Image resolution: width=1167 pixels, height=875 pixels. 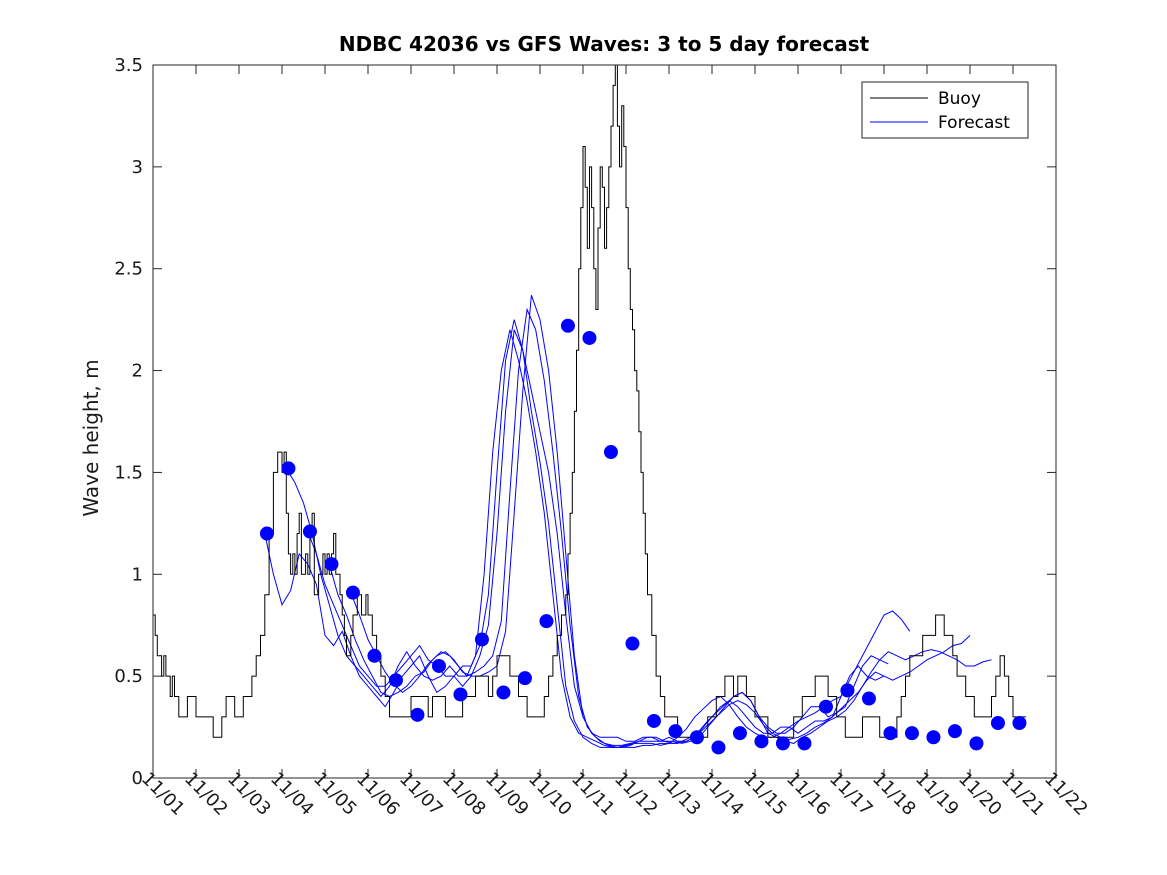 I want to click on legend: Buoy Forecast, so click(x=945, y=110).